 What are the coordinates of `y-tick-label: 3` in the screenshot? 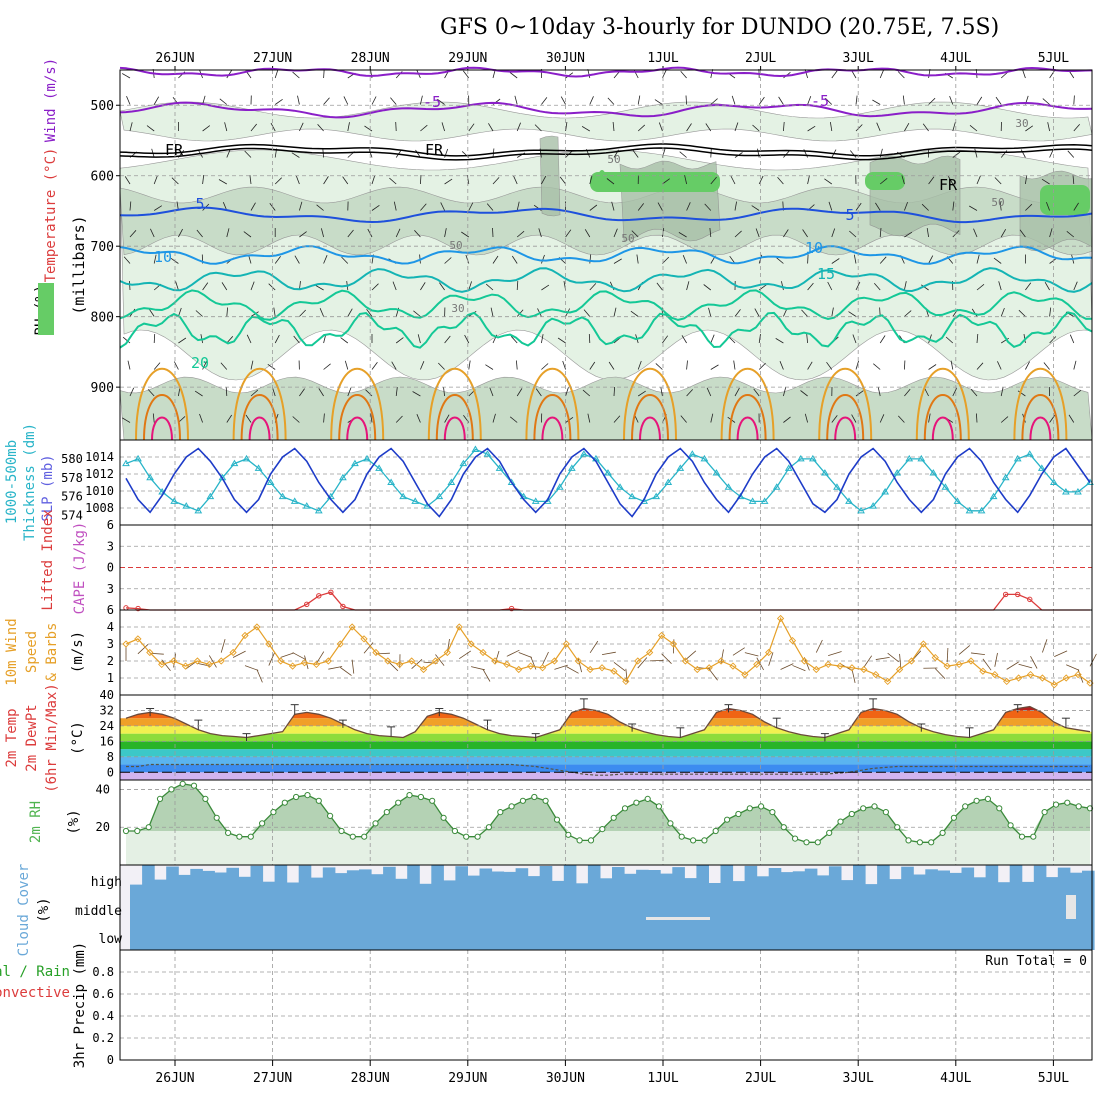 It's located at (110, 546).